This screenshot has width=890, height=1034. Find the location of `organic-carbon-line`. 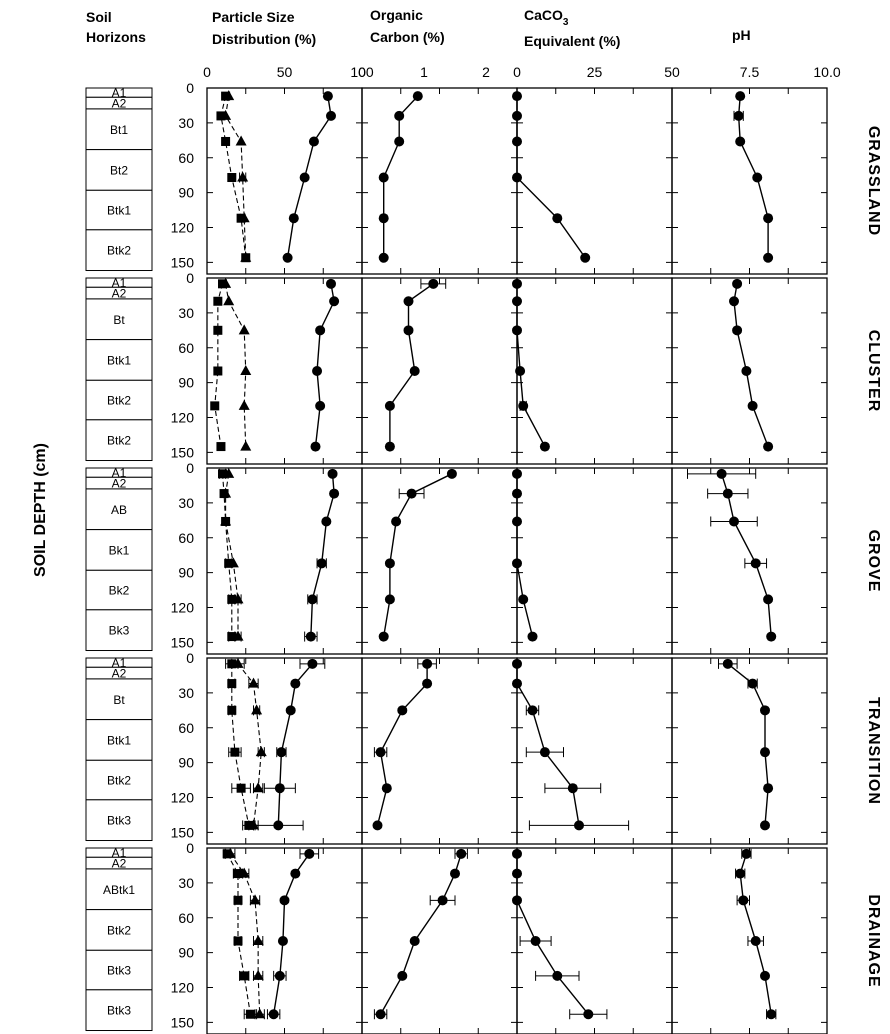

organic-carbon-line is located at coordinates (418, 555).